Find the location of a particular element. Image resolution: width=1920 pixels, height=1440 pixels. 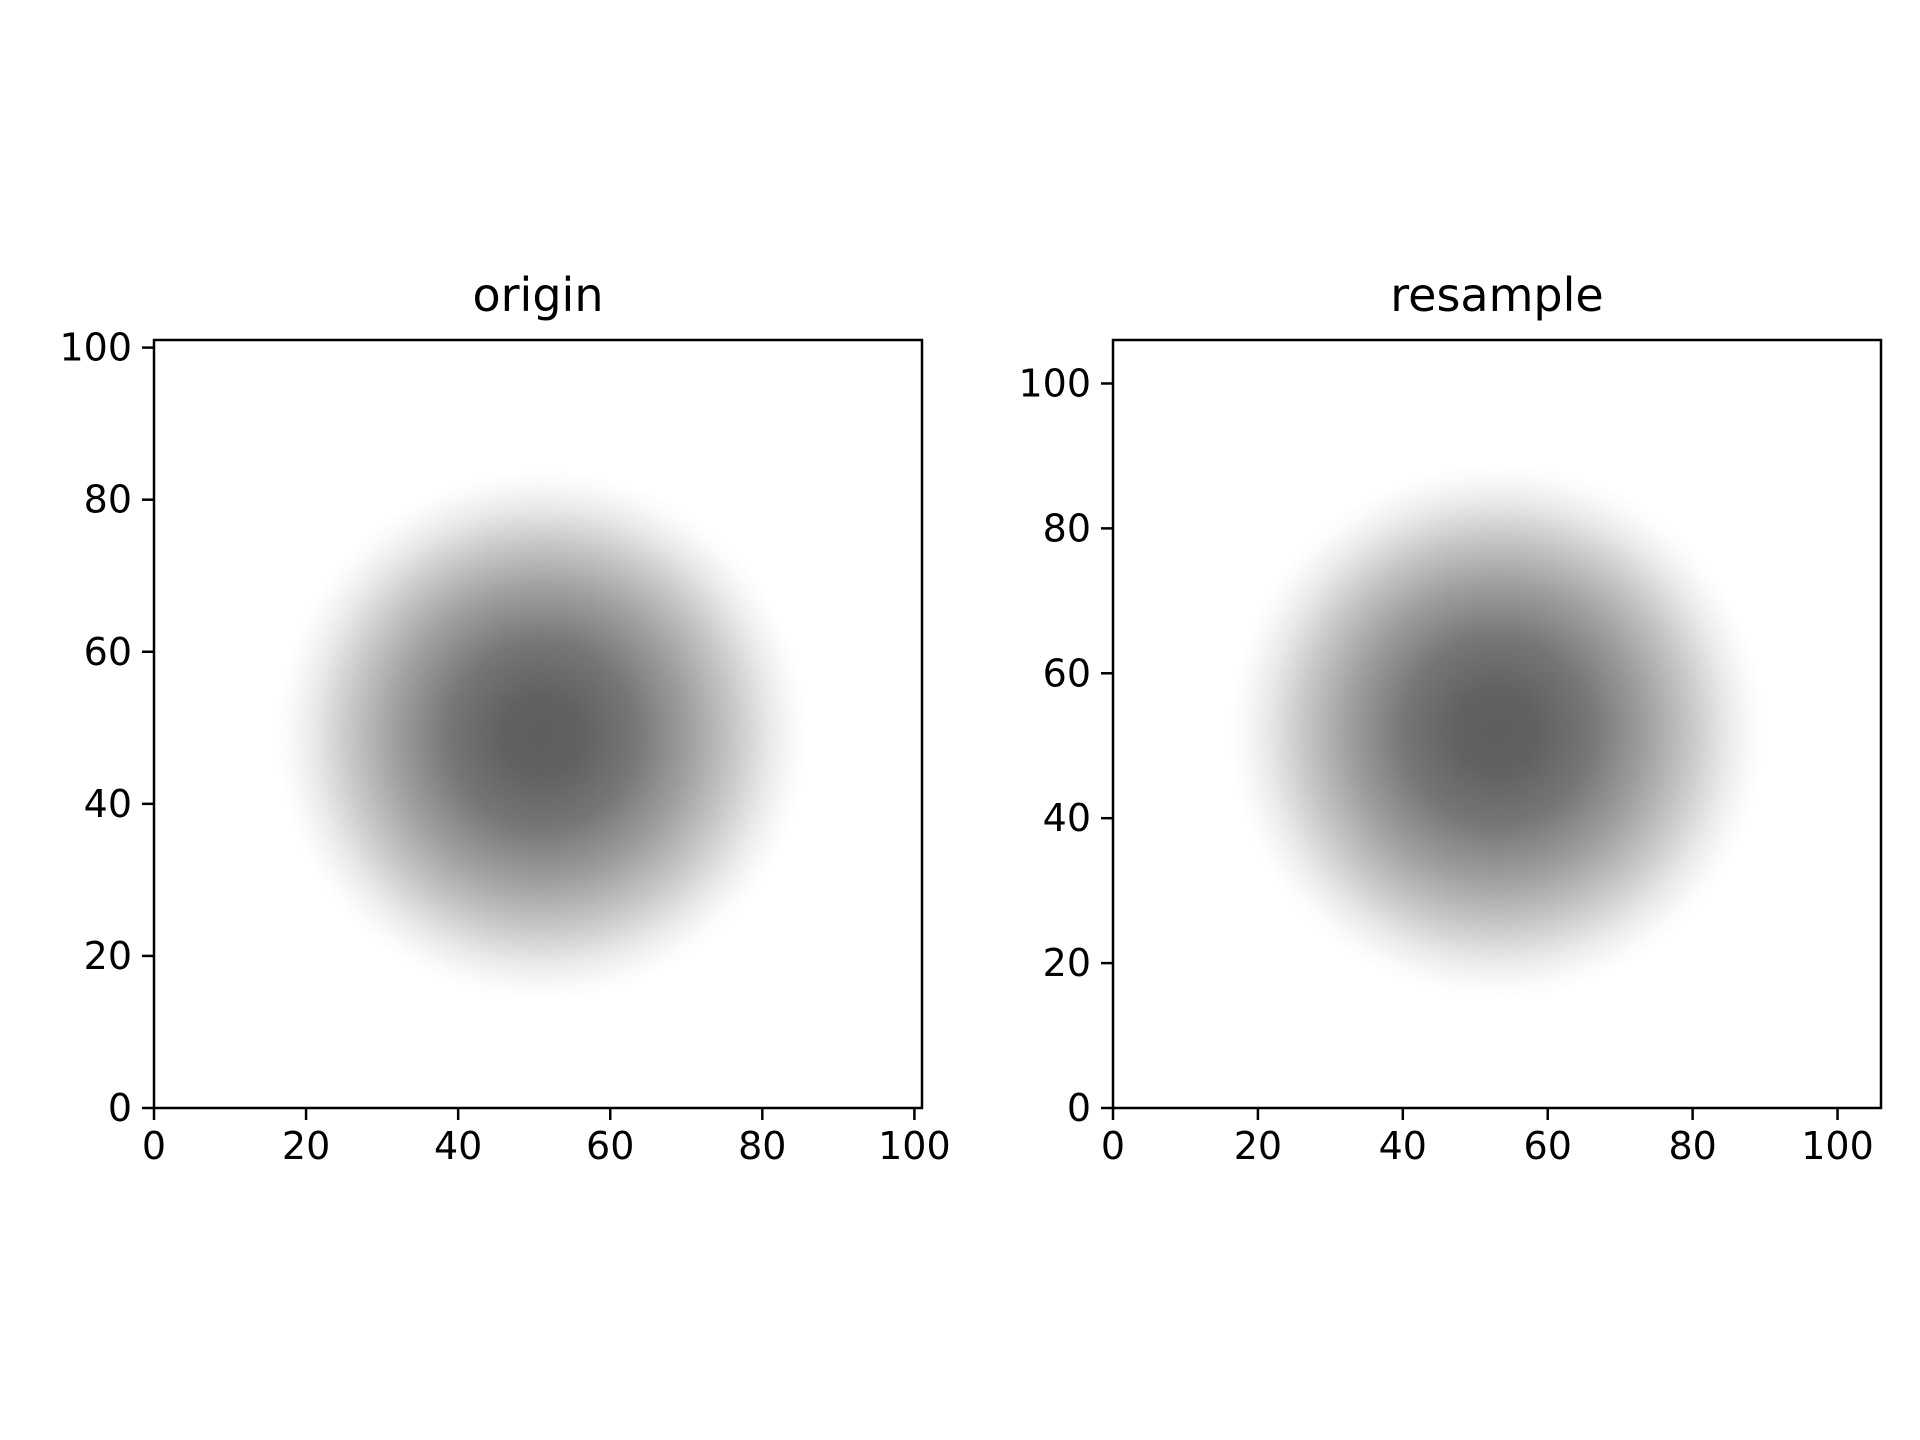

y-axis-resample: 0 20 40 60 80 100 is located at coordinates (1065, 745).